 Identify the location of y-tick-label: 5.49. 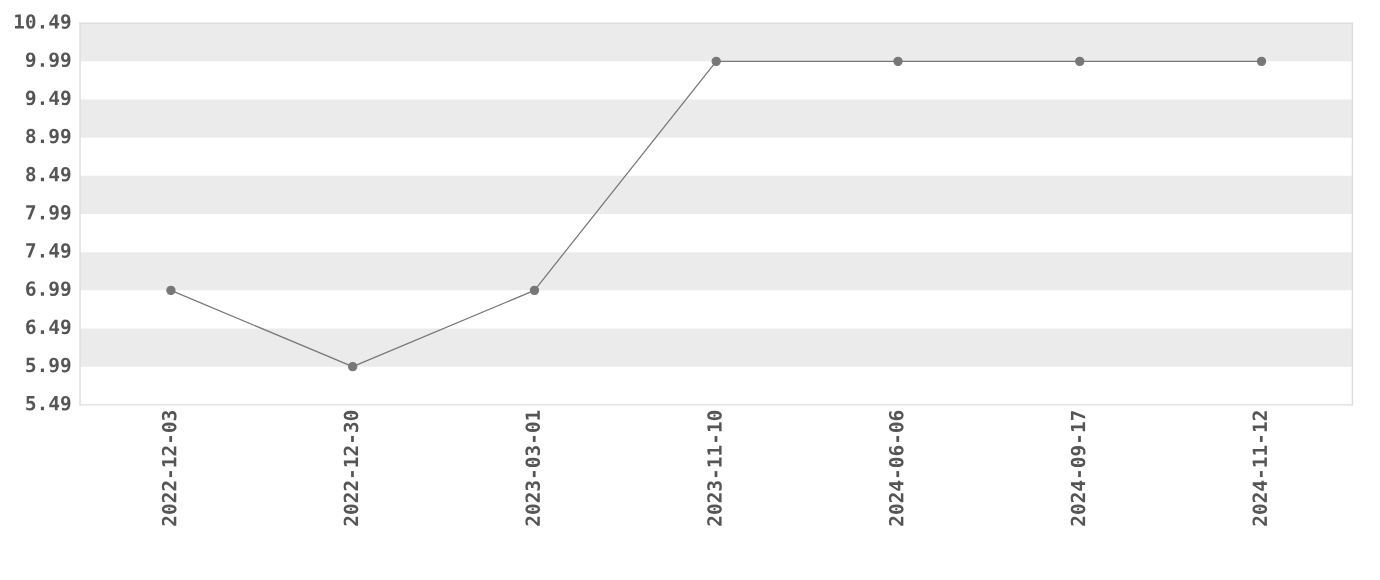
(48, 403).